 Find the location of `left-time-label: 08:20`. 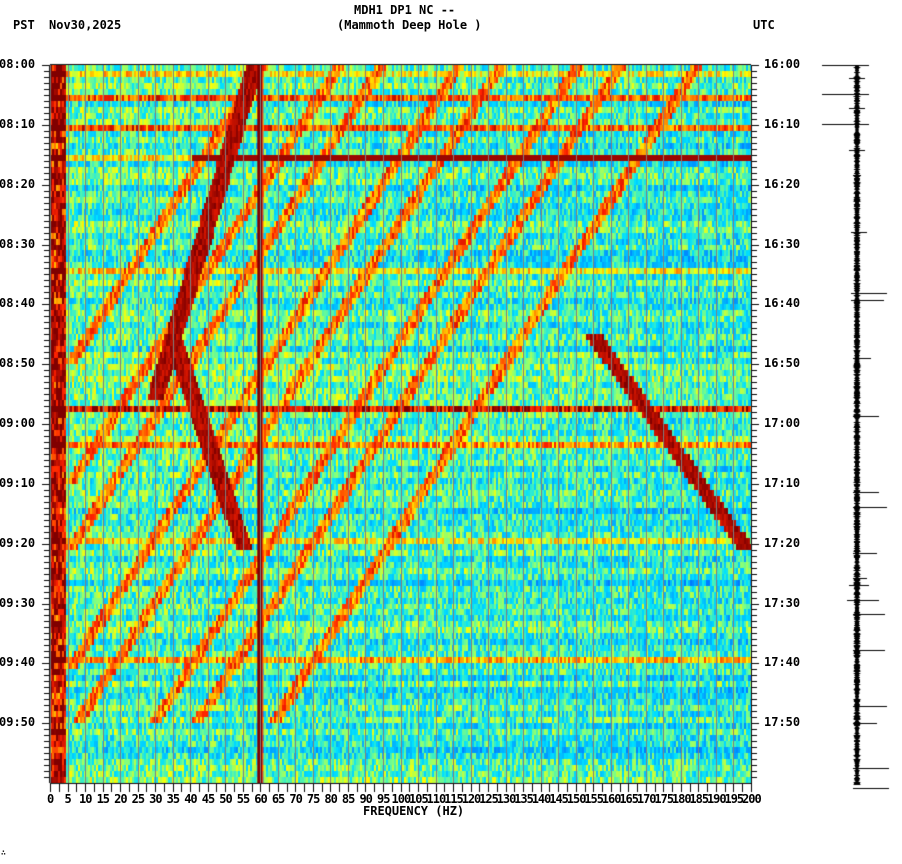

left-time-label: 08:20 is located at coordinates (18, 183).